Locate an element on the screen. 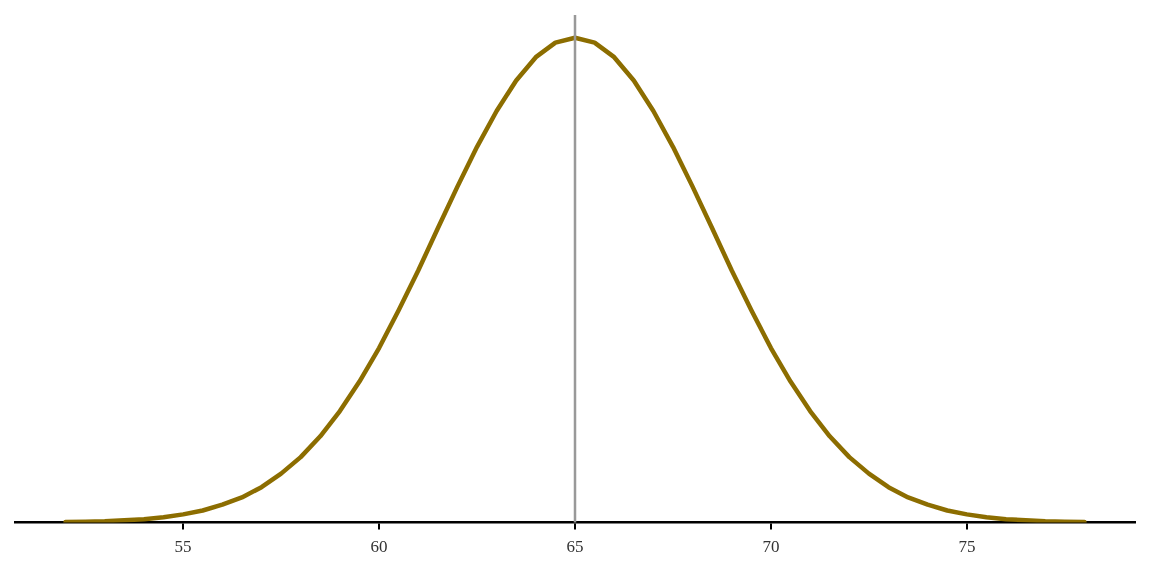  x-tick-label: 70 is located at coordinates (771, 547).